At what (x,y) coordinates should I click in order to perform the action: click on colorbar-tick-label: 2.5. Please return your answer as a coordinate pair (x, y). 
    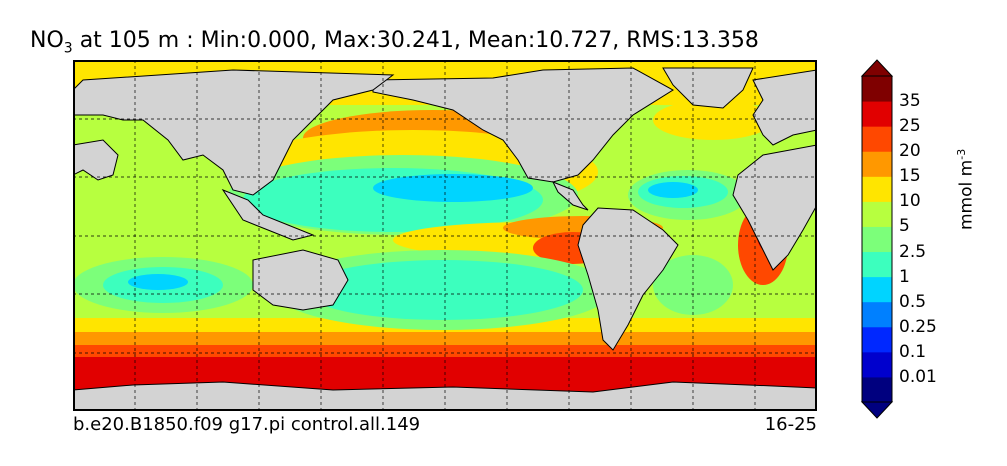
    Looking at the image, I should click on (913, 251).